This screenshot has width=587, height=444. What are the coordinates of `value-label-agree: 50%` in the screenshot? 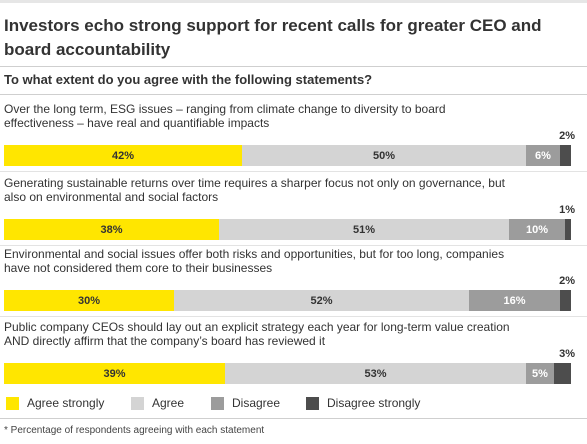 It's located at (384, 155).